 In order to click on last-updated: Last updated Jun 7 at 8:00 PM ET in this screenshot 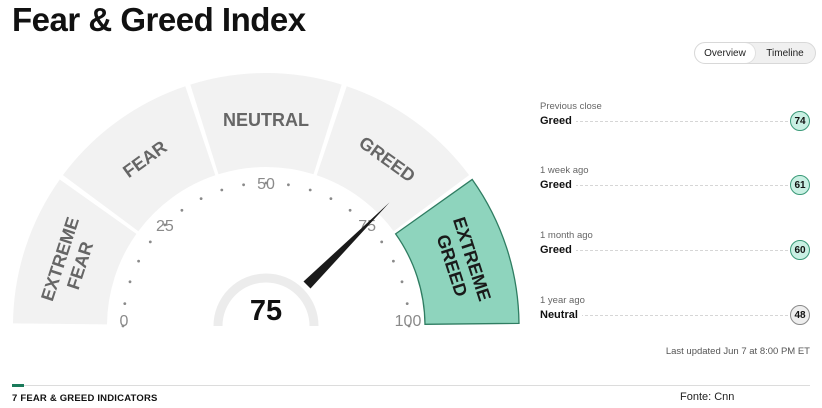, I will do `click(737, 351)`.